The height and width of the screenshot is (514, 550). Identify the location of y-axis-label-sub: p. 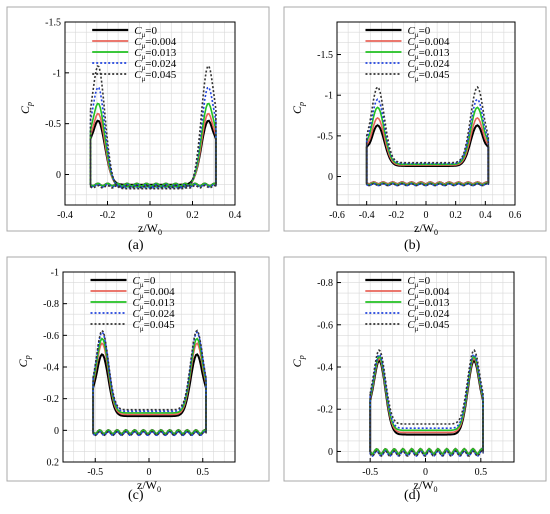
(27, 357).